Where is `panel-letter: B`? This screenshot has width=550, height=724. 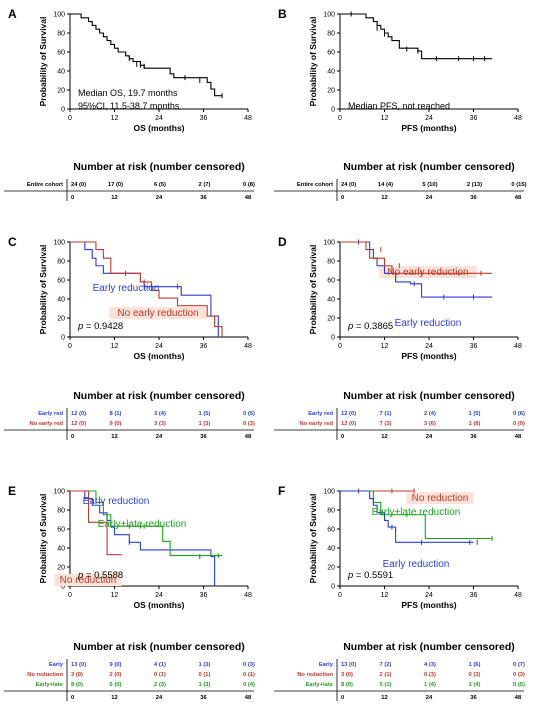
panel-letter: B is located at coordinates (282, 14).